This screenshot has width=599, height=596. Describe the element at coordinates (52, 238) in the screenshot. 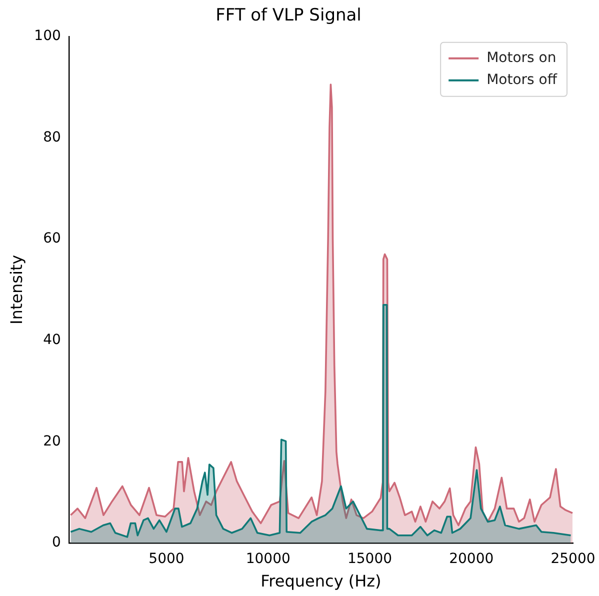

I see `y-tick-label: 60` at that location.